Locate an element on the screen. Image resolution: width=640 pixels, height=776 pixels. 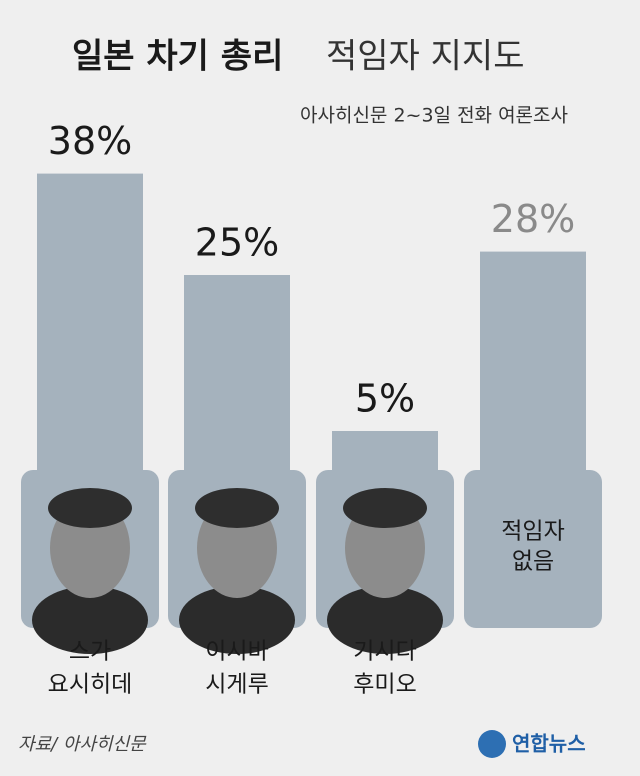
photo-box is located at coordinates (533, 549).